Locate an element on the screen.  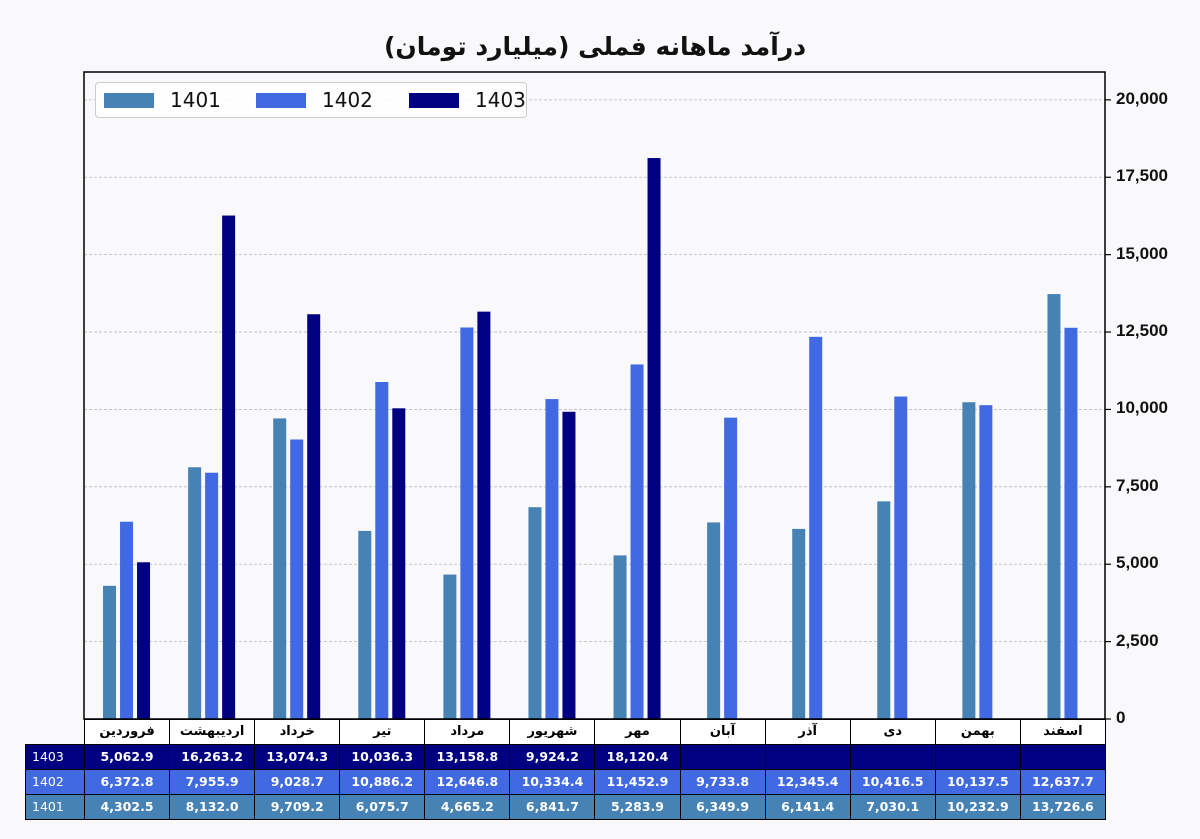
x-tick-label: مرداد is located at coordinates (467, 732).